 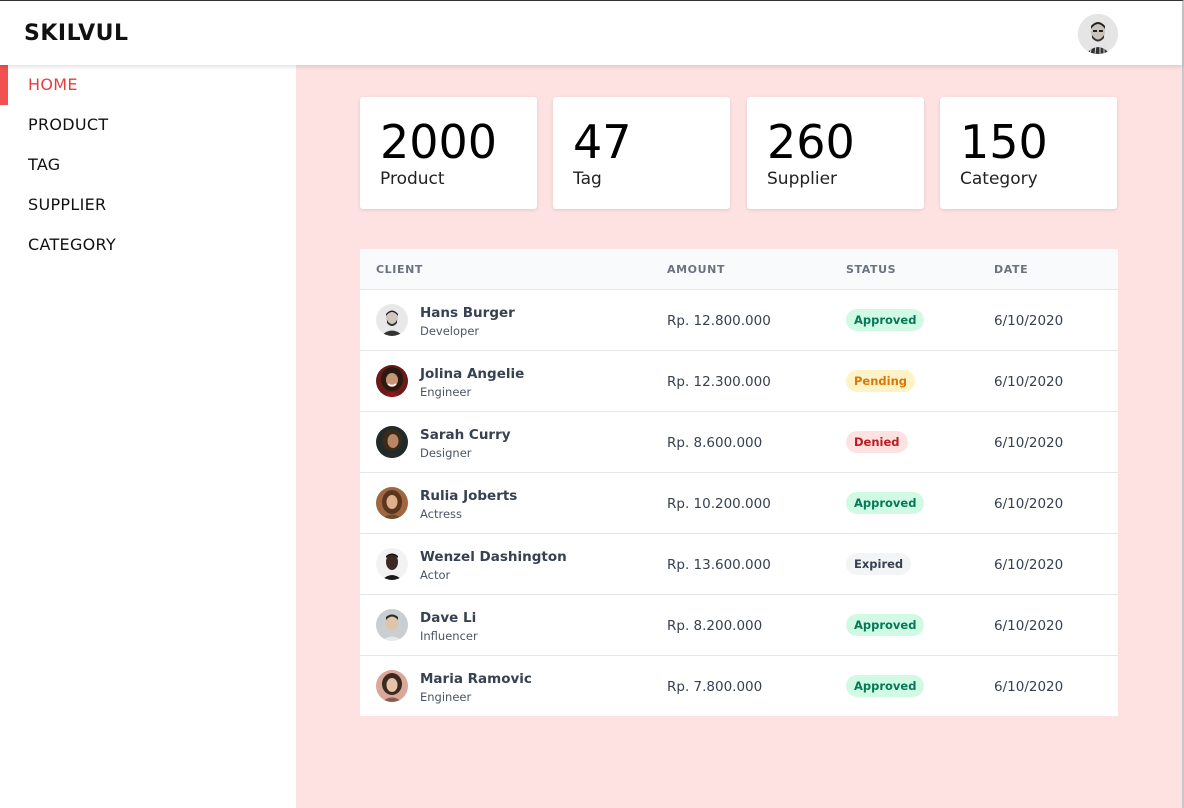 I want to click on column-header-amount: AMOUNT, so click(x=696, y=269).